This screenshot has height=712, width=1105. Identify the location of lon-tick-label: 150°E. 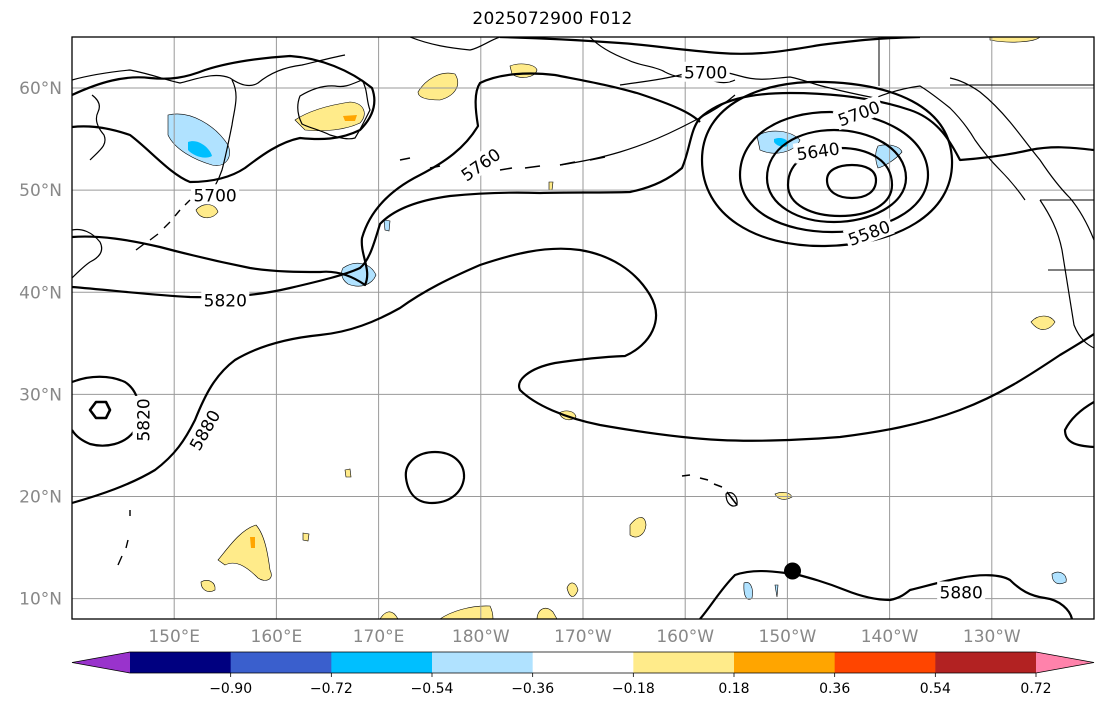
(174, 637).